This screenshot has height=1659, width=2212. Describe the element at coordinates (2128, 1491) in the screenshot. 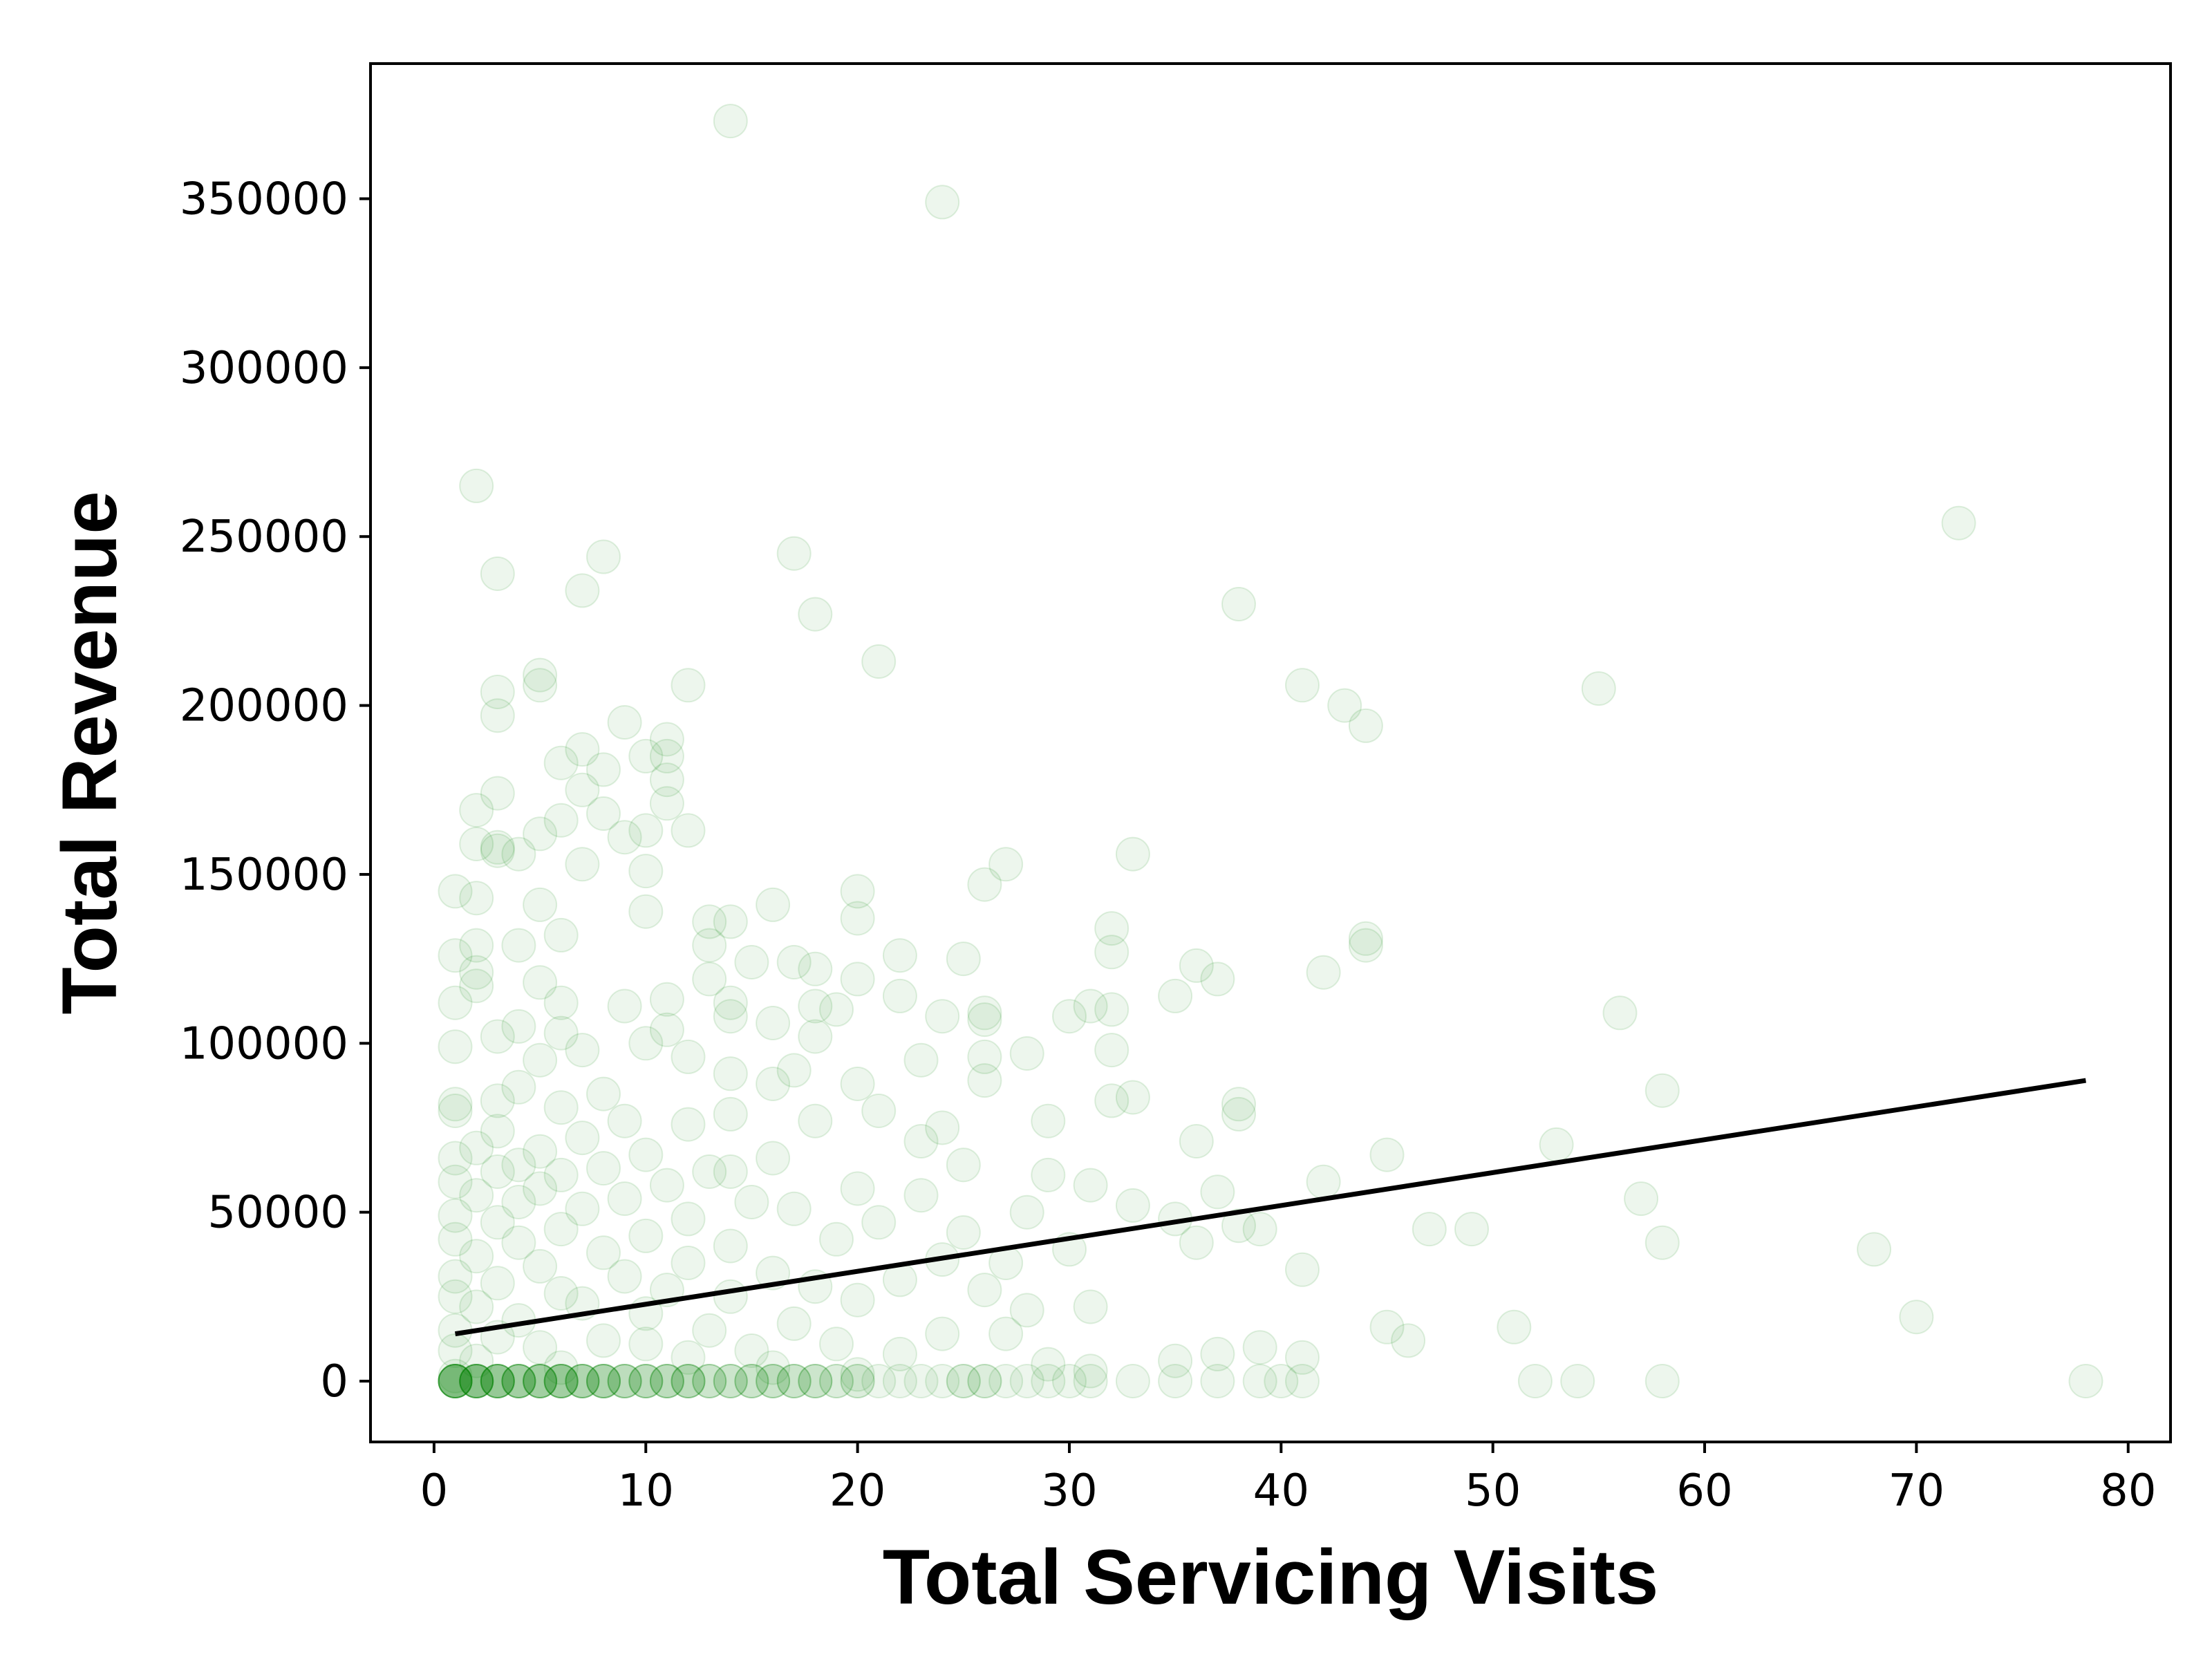

I see `x-tick-label: 80` at that location.